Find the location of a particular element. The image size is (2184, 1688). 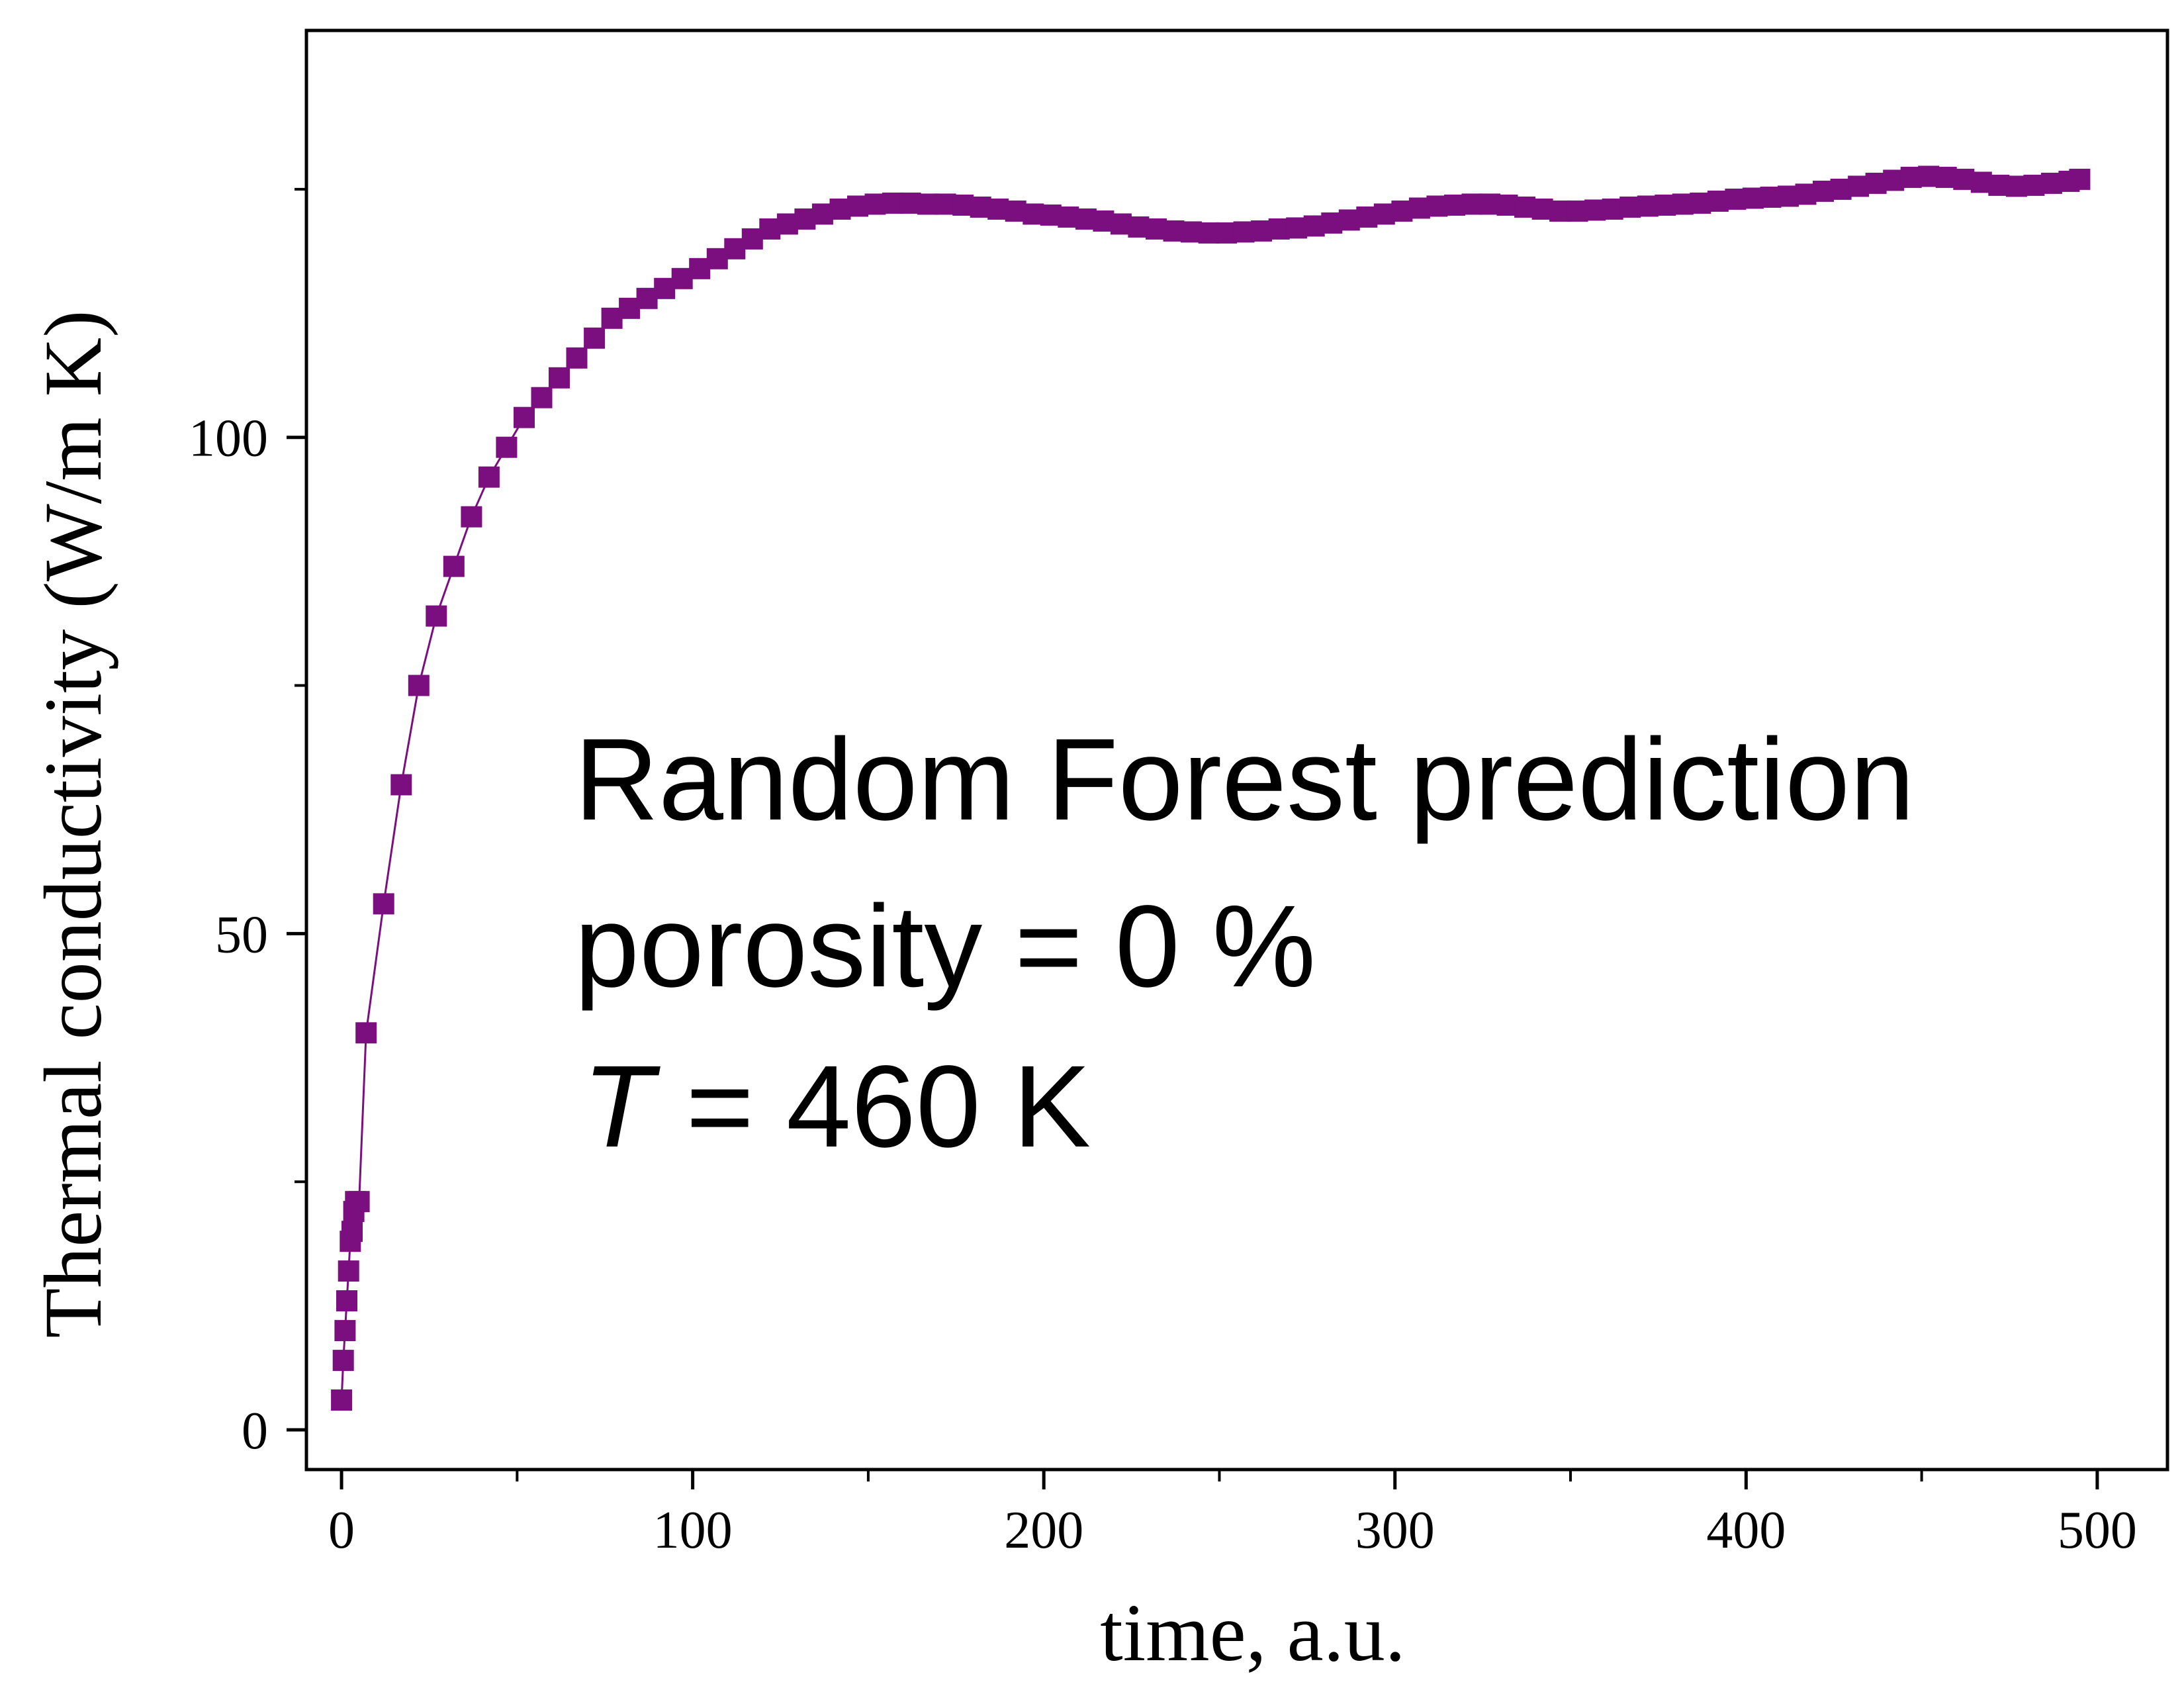

x-axis-title: time, a.u. is located at coordinates (1252, 1632).